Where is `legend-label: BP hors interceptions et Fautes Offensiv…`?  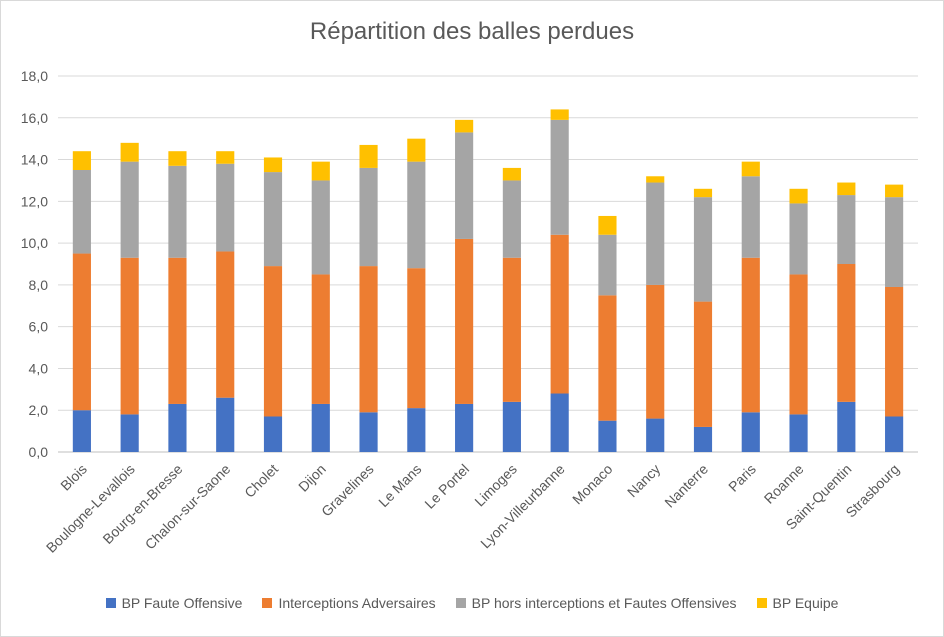 legend-label: BP hors interceptions et Fautes Offensiv… is located at coordinates (604, 603).